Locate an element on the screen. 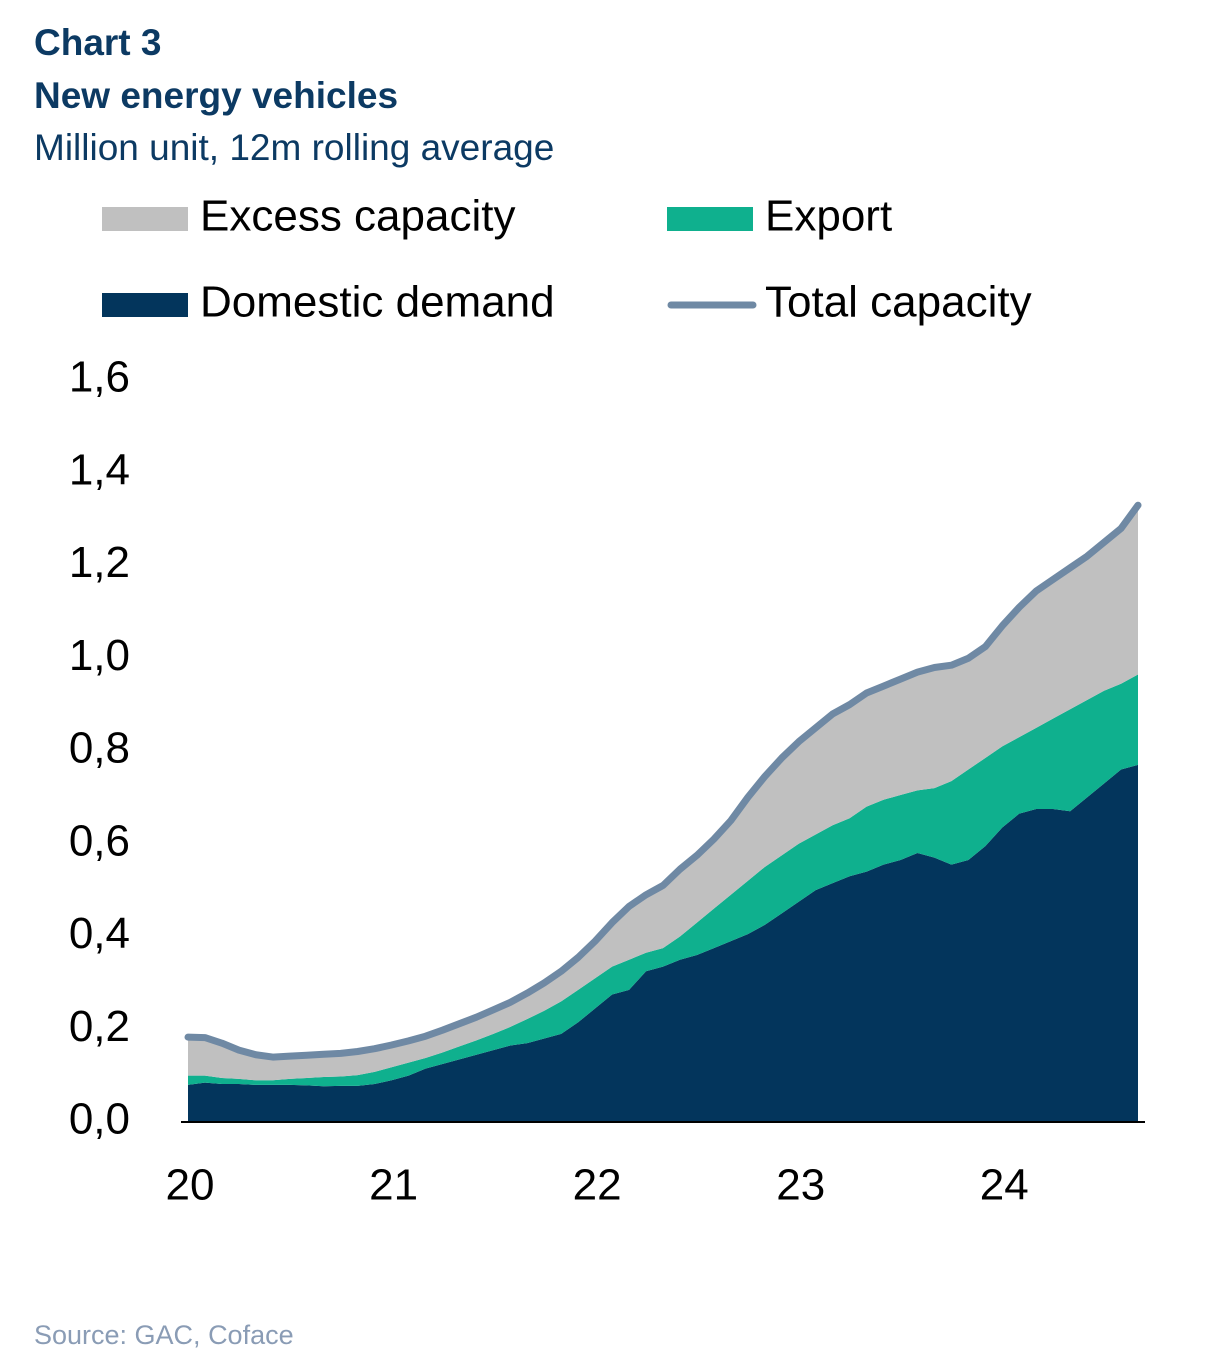 The height and width of the screenshot is (1367, 1205). y-tick-label: 0,8 is located at coordinates (99, 748).